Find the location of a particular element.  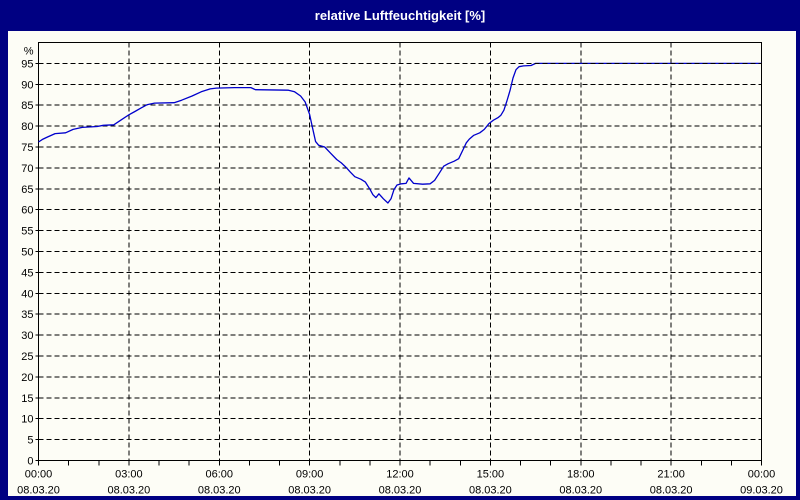

y-tick-label: 65 is located at coordinates (27, 190).